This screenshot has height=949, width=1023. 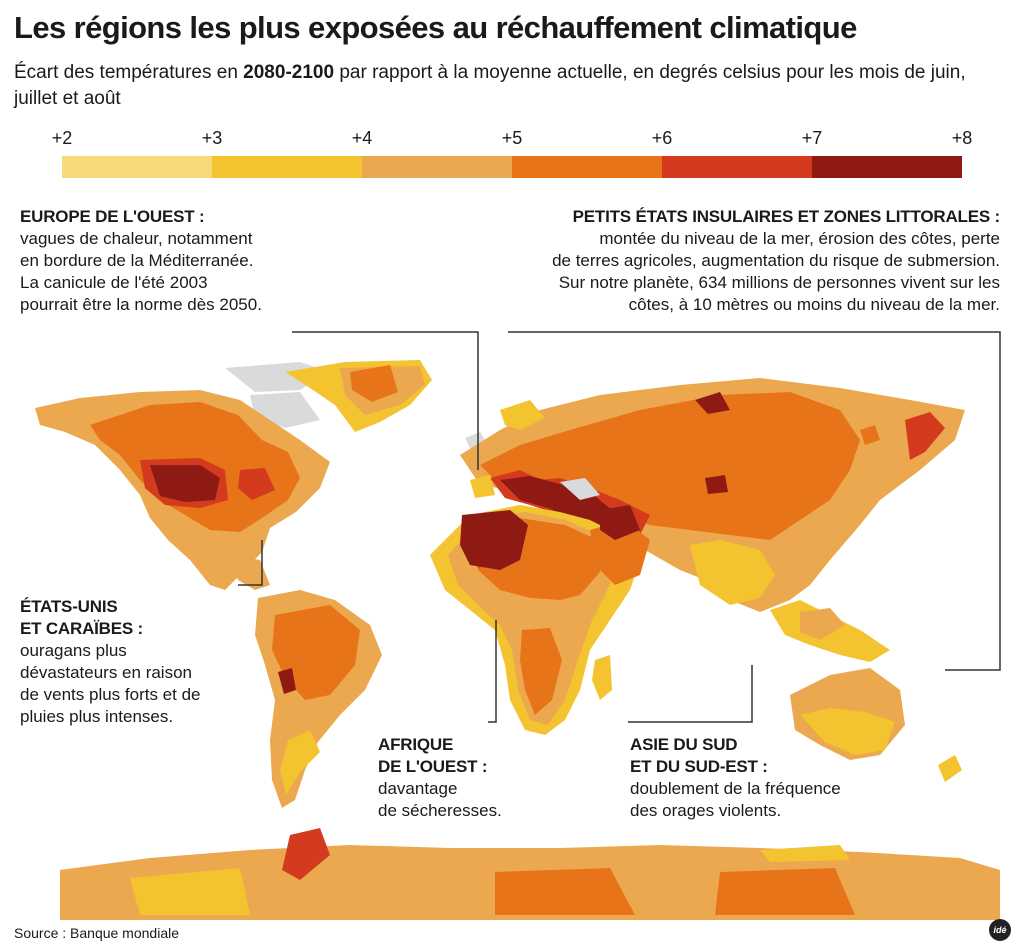 I want to click on africa, so click(x=540, y=620).